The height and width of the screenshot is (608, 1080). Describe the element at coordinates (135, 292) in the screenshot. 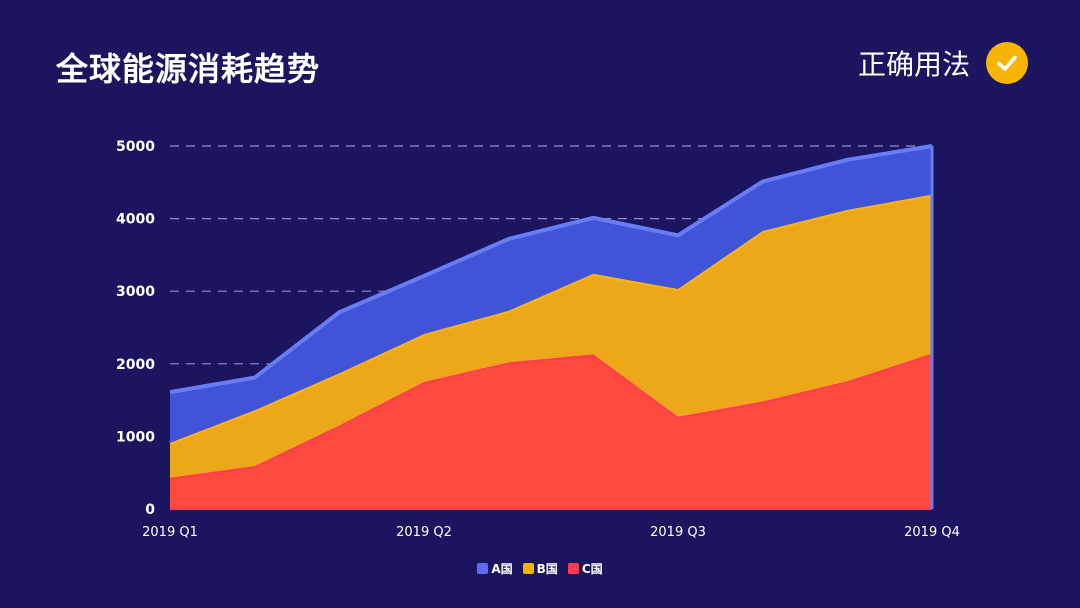

I see `y-tick-label: 3000` at that location.